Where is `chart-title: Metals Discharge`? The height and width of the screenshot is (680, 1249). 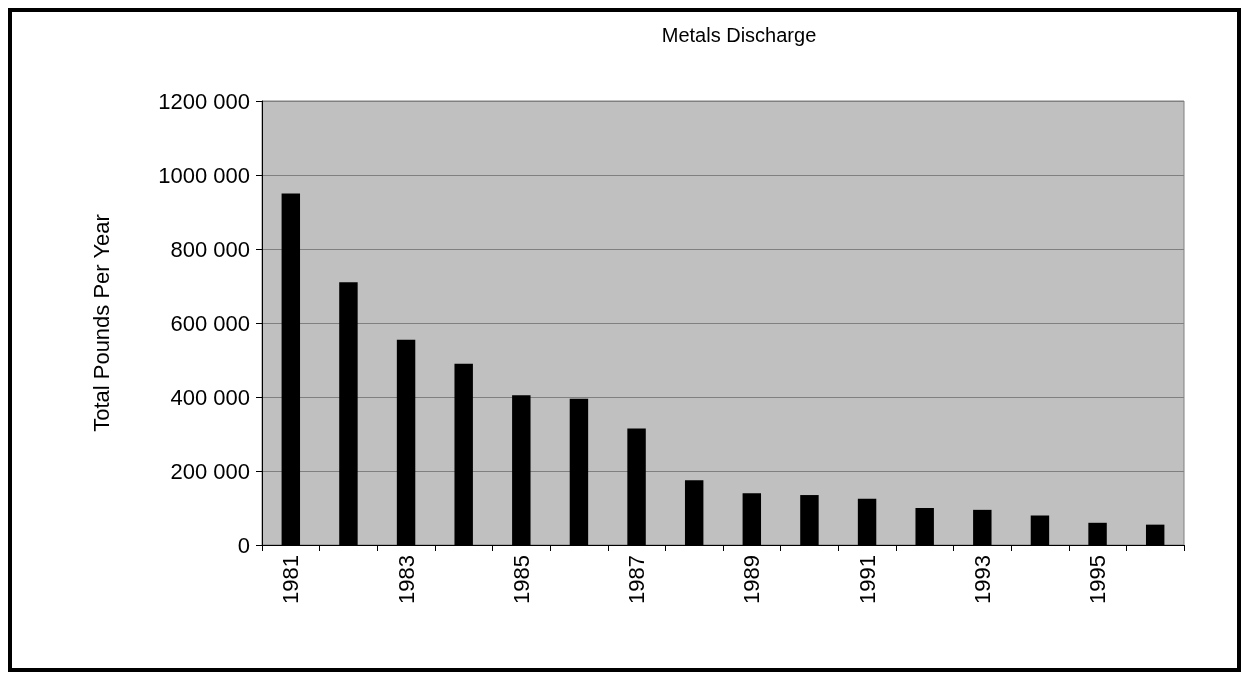 chart-title: Metals Discharge is located at coordinates (739, 35).